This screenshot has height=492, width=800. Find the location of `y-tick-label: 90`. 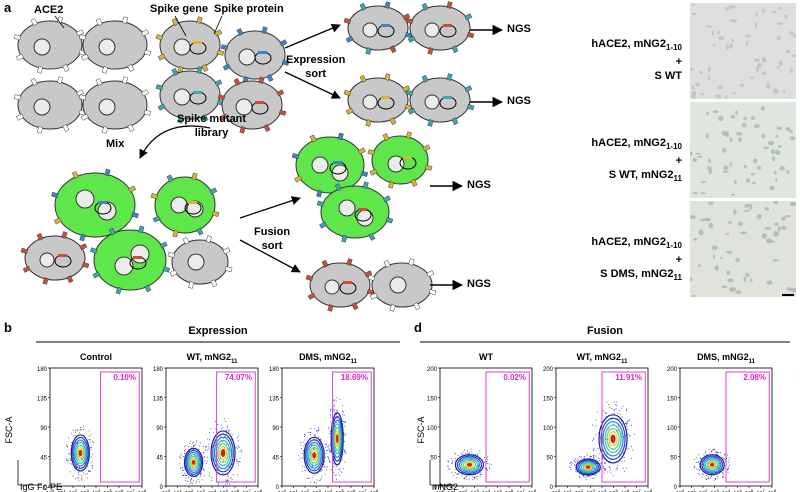

y-tick-label: 90 is located at coordinates (275, 429).